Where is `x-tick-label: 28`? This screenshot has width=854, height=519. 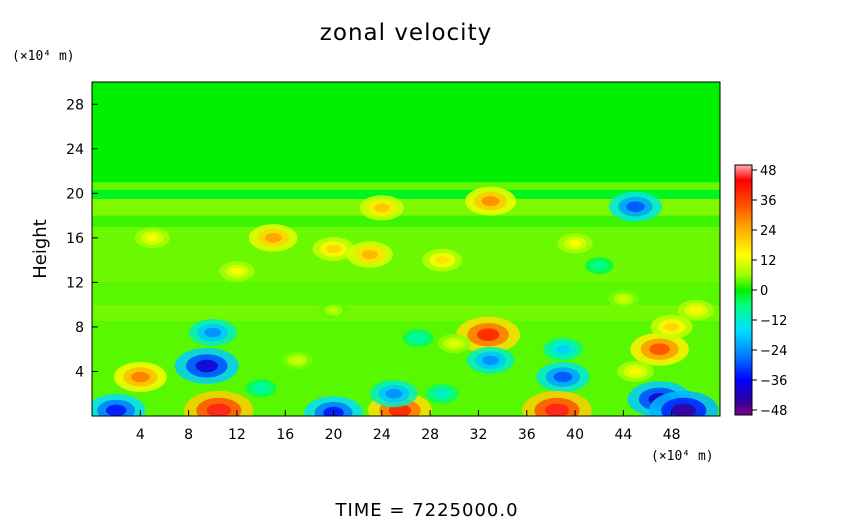
x-tick-label: 28 is located at coordinates (430, 435).